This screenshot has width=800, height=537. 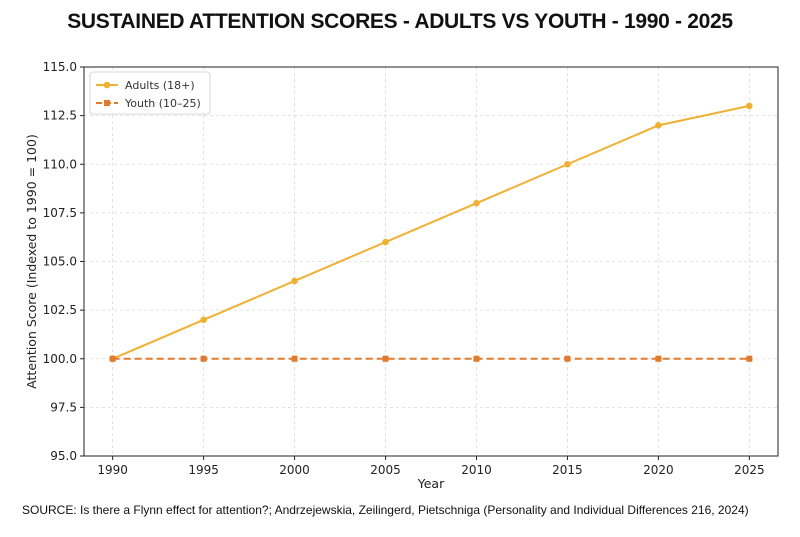 What do you see at coordinates (431, 483) in the screenshot?
I see `x-axis-label: Year` at bounding box center [431, 483].